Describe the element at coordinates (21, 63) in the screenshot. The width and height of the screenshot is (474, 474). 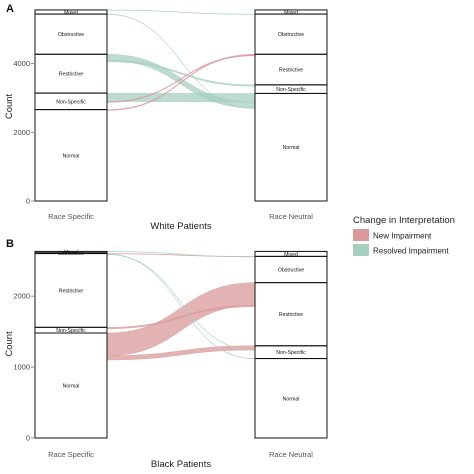
I see `y-tick-label: 4000` at that location.